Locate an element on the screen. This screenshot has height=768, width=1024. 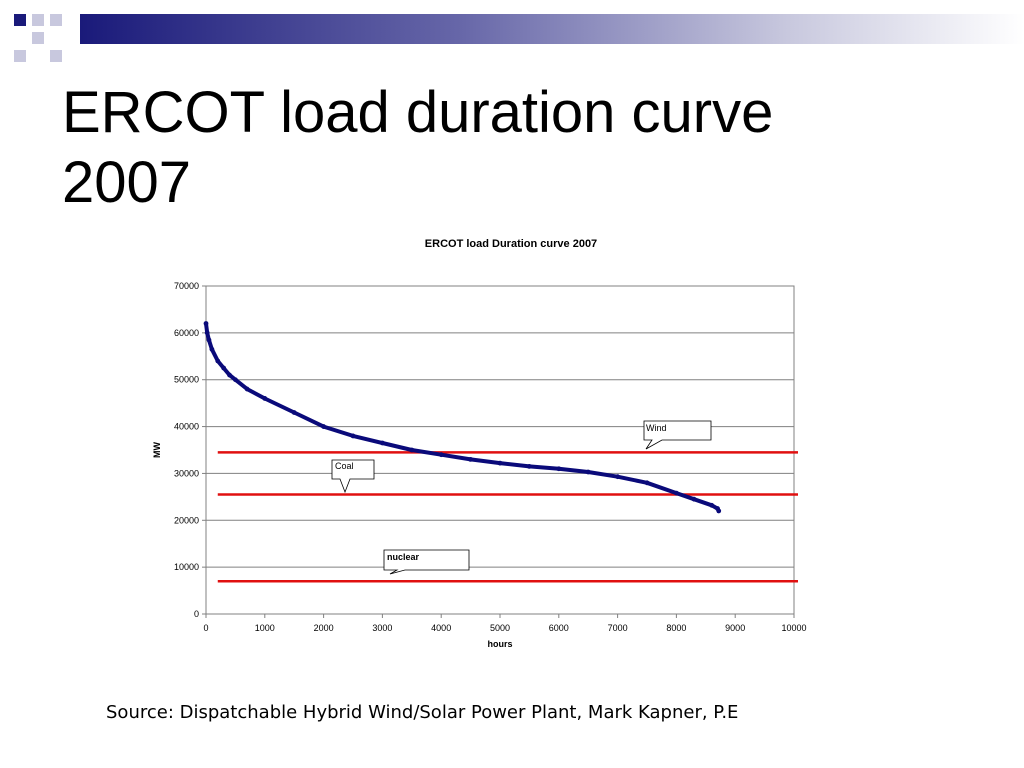
x-tick-label: 3000 is located at coordinates (382, 628).